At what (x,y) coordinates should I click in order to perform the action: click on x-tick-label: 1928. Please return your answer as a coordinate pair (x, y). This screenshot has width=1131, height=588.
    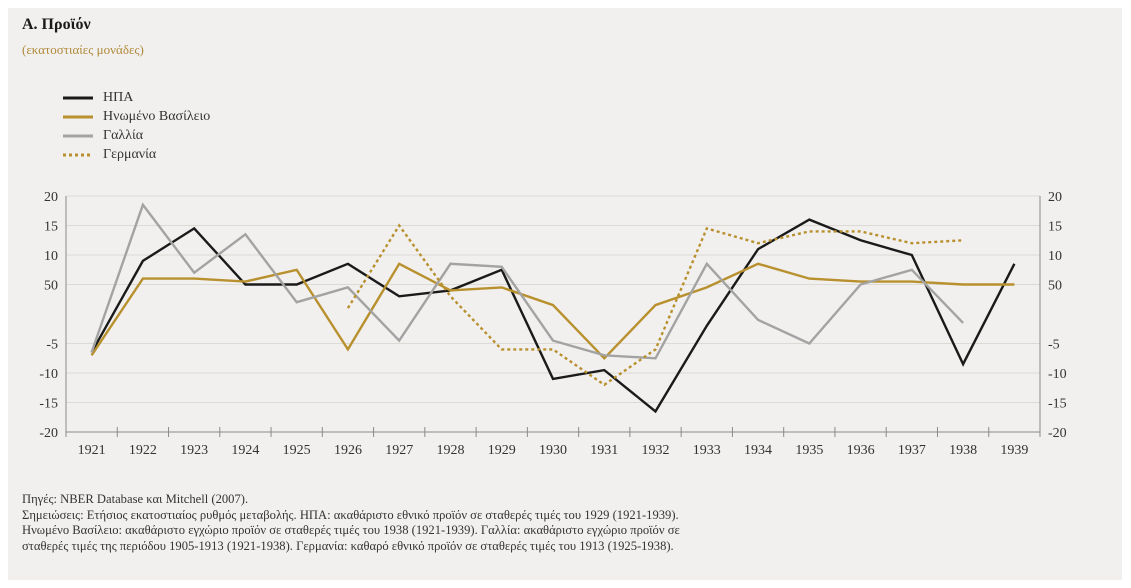
    Looking at the image, I should click on (450, 450).